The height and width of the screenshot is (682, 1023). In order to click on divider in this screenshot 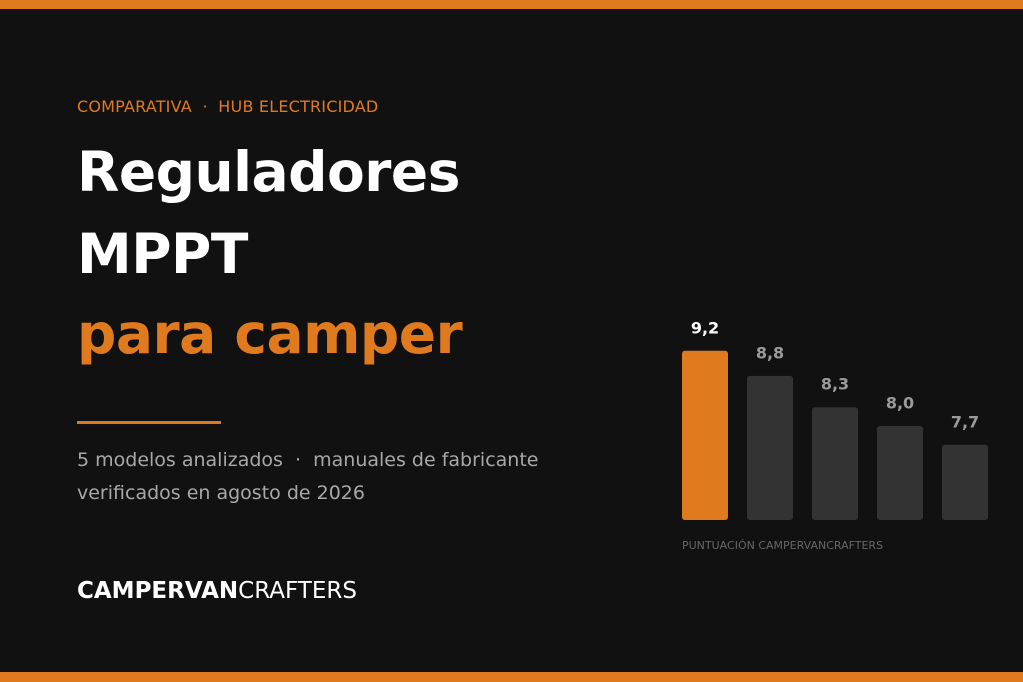, I will do `click(149, 422)`.